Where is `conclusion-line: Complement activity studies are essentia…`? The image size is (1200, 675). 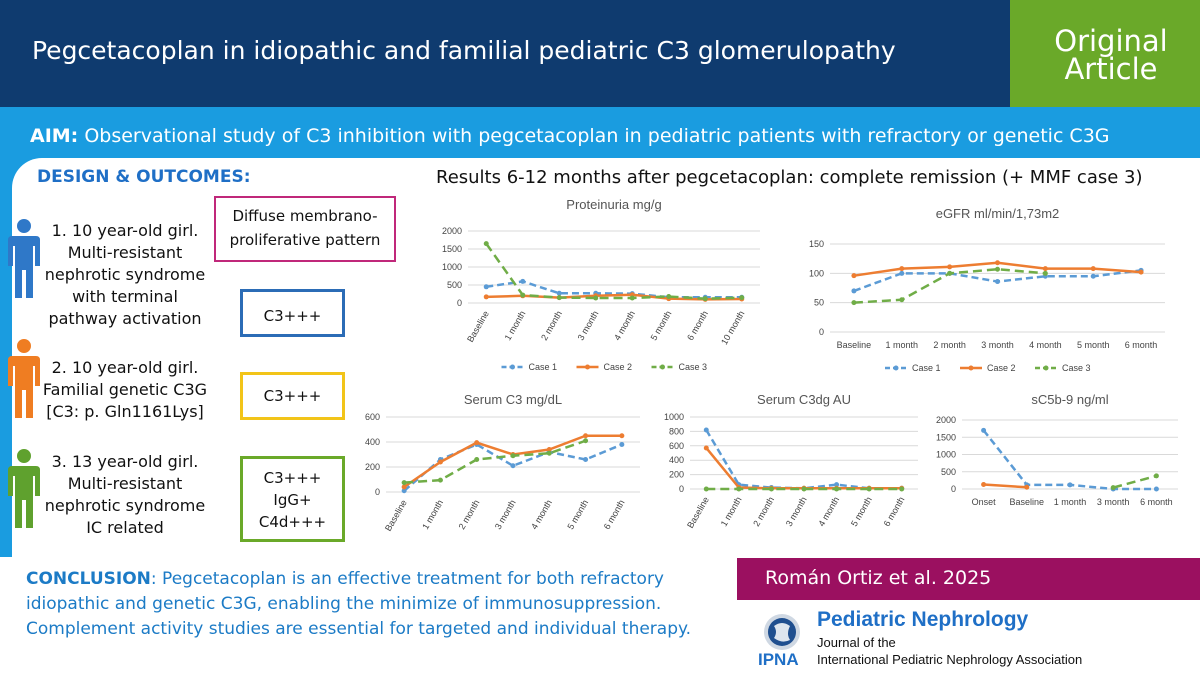
conclusion-line: Complement activity studies are essentia… is located at coordinates (359, 629).